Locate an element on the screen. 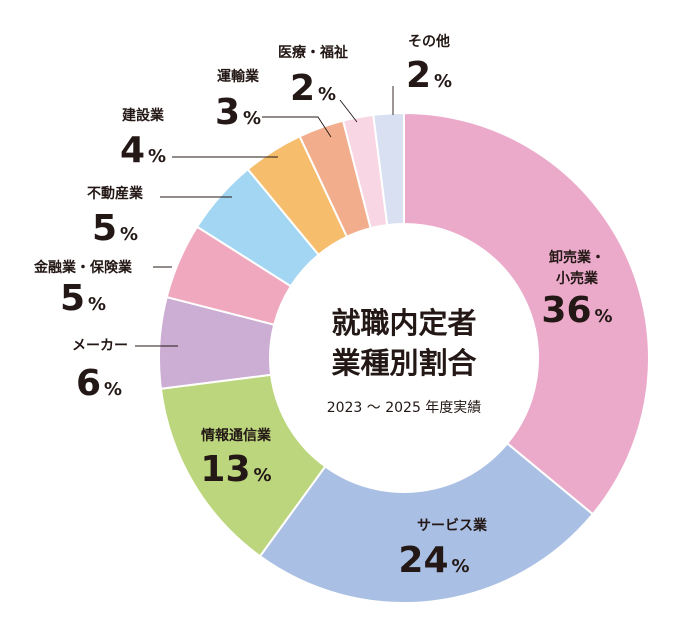 Image resolution: width=680 pixels, height=635 pixels. category-label-4: 金融業・保険業 is located at coordinates (83, 267).